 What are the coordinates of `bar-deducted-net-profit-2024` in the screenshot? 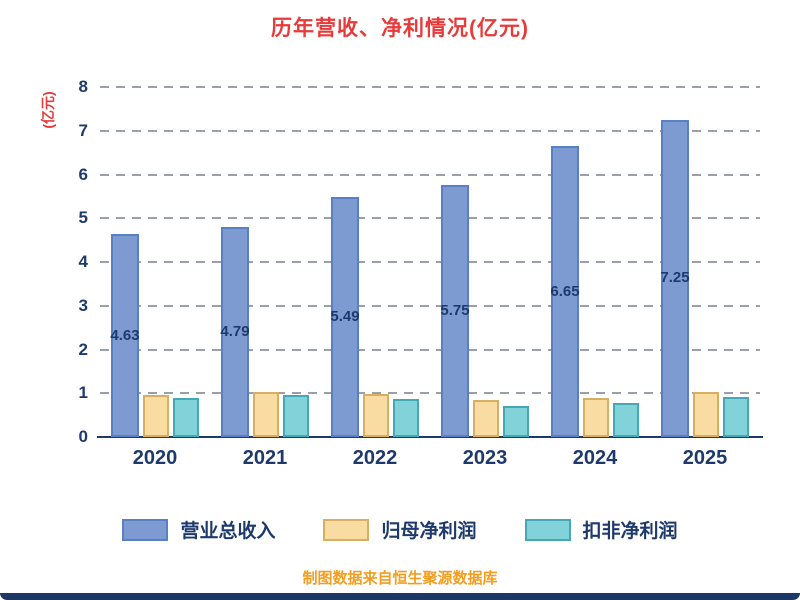 It's located at (626, 419).